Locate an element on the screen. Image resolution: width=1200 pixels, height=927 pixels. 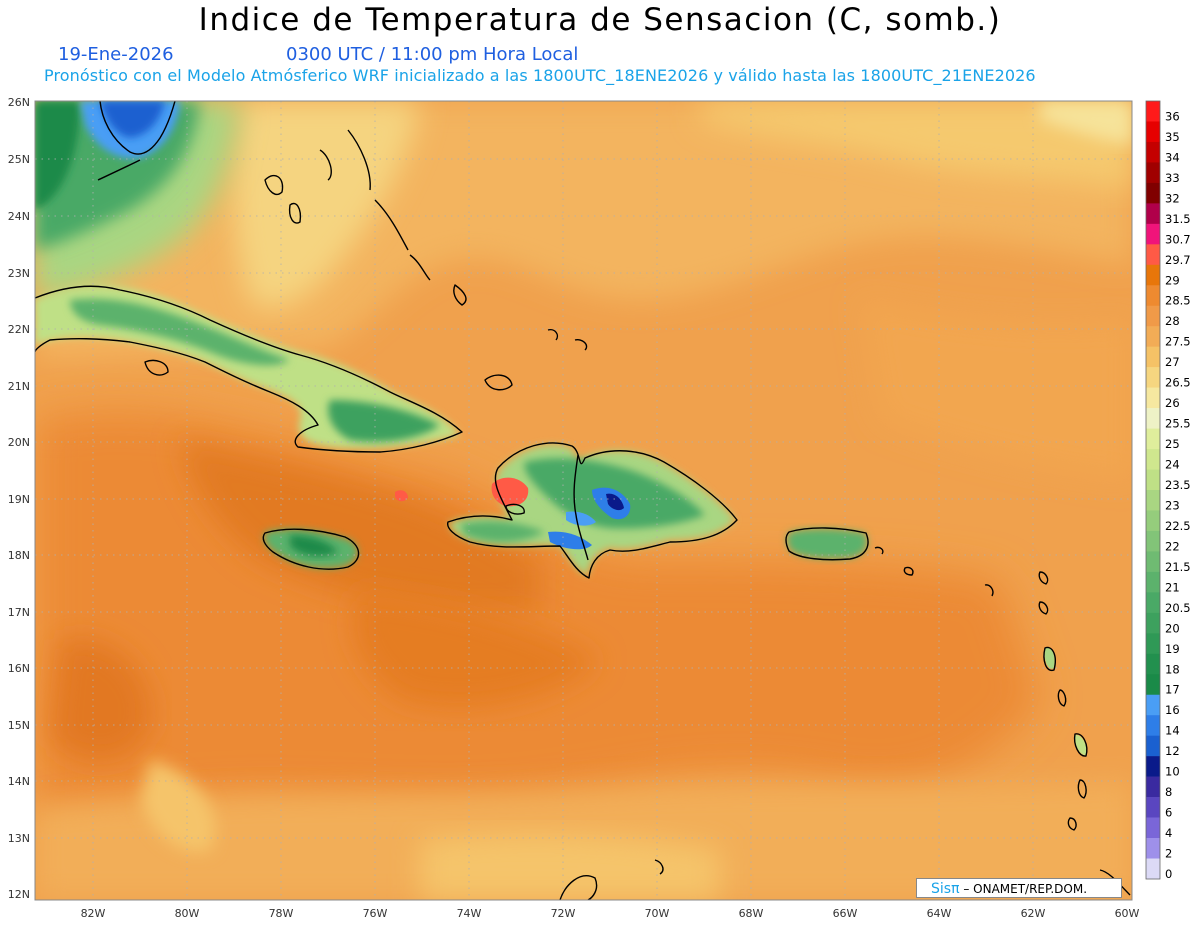
colorbar-label: 19 is located at coordinates (1172, 649).